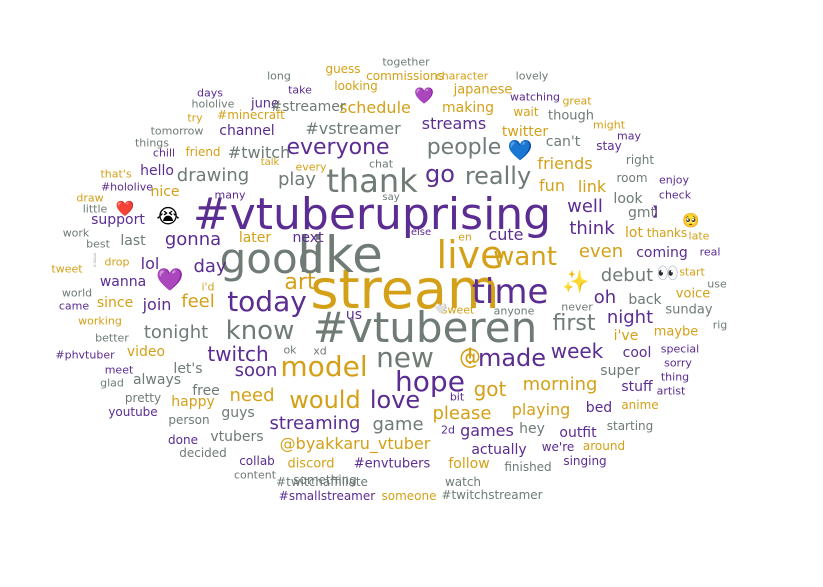 The height and width of the screenshot is (587, 823). Describe the element at coordinates (133, 412) in the screenshot. I see `cloud-word: youtube` at that location.